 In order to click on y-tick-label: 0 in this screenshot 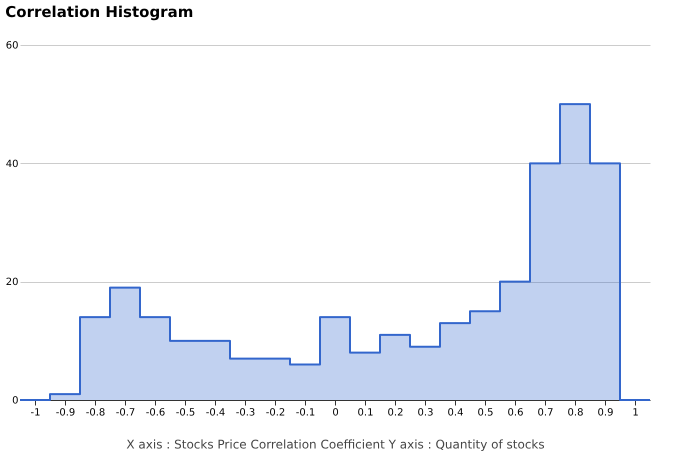, I will do `click(15, 401)`.